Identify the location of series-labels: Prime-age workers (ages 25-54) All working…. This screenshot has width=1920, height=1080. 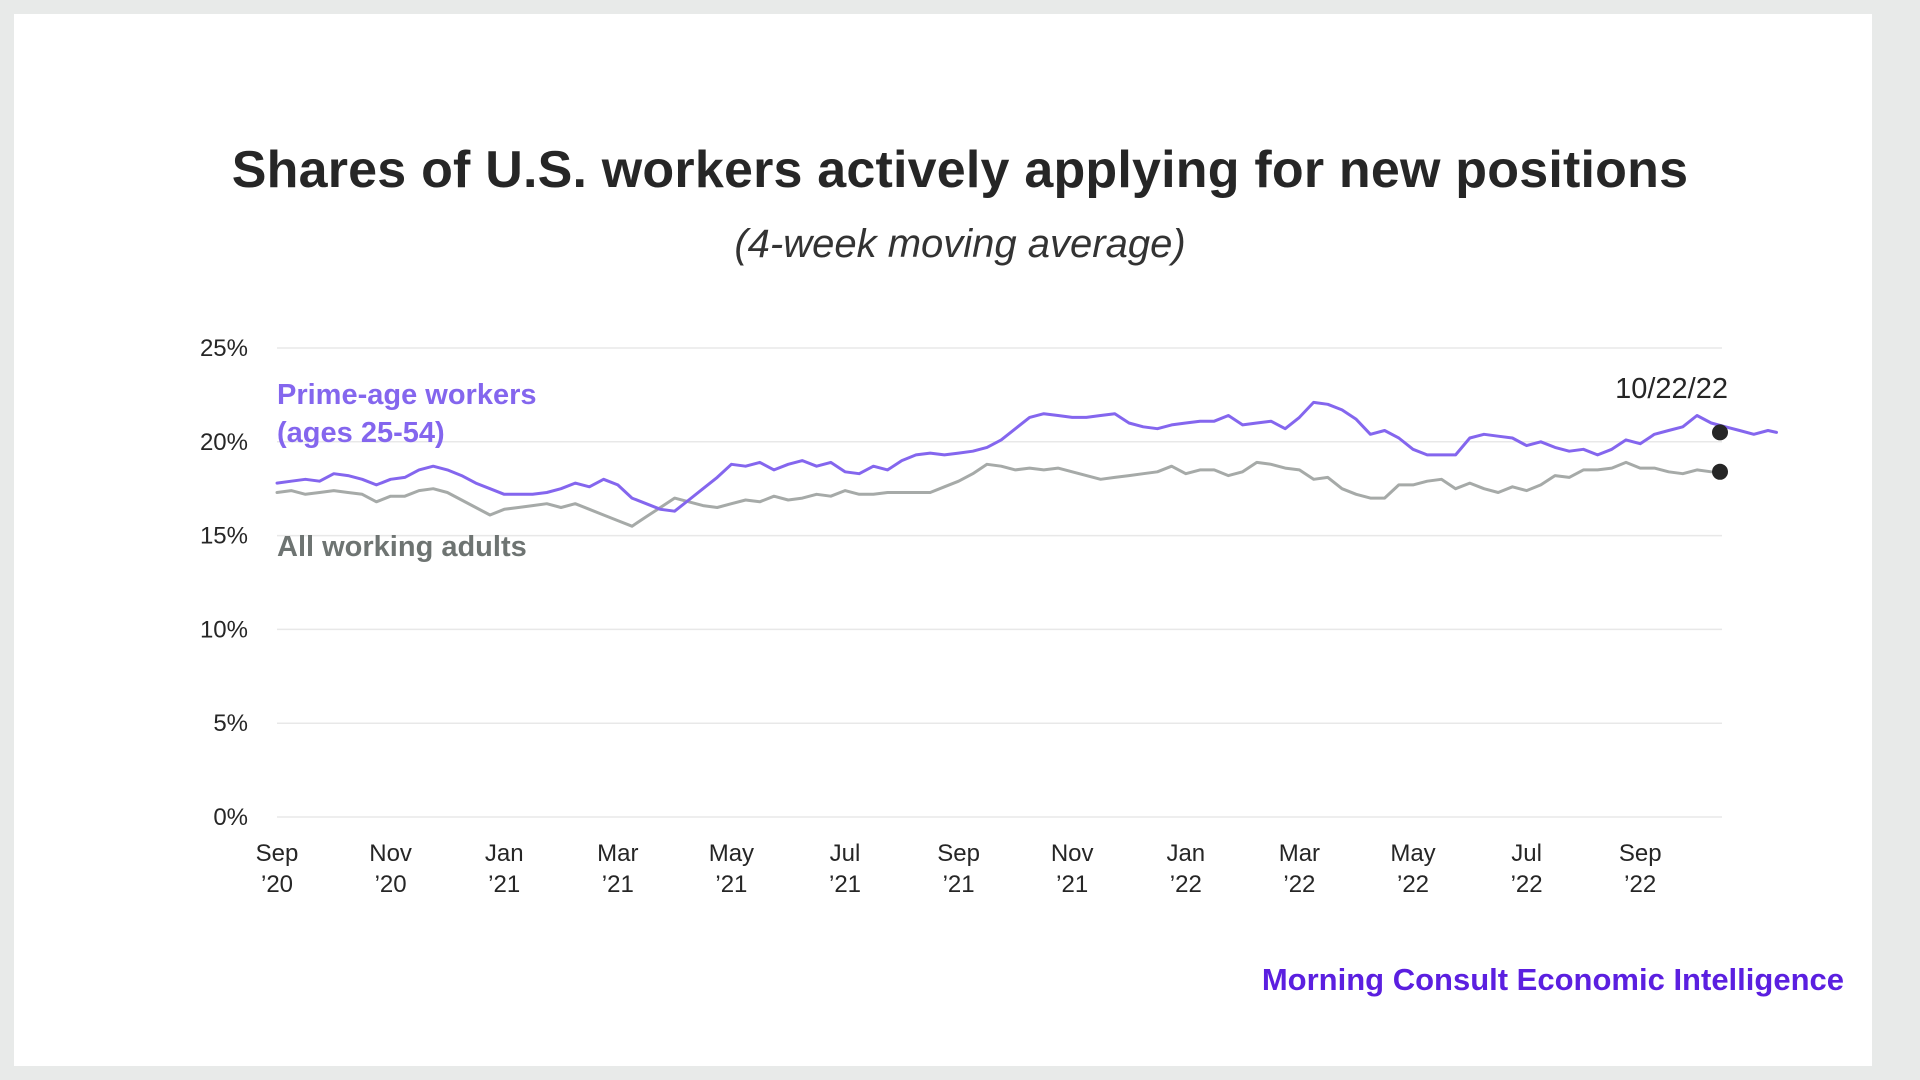
(1002, 468).